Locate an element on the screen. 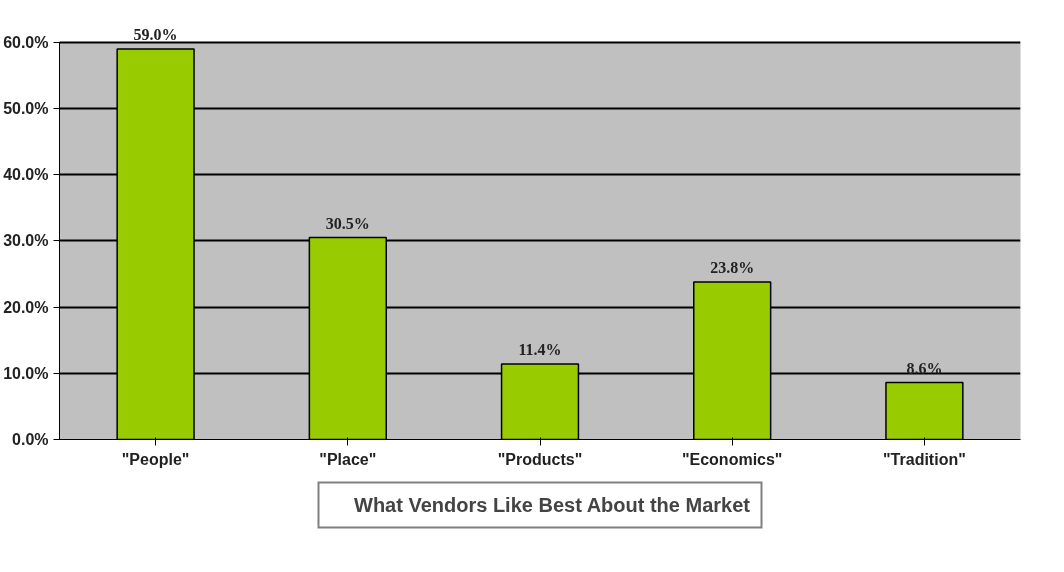 This screenshot has height=572, width=1064. x-tick-label: "Place" is located at coordinates (348, 459).